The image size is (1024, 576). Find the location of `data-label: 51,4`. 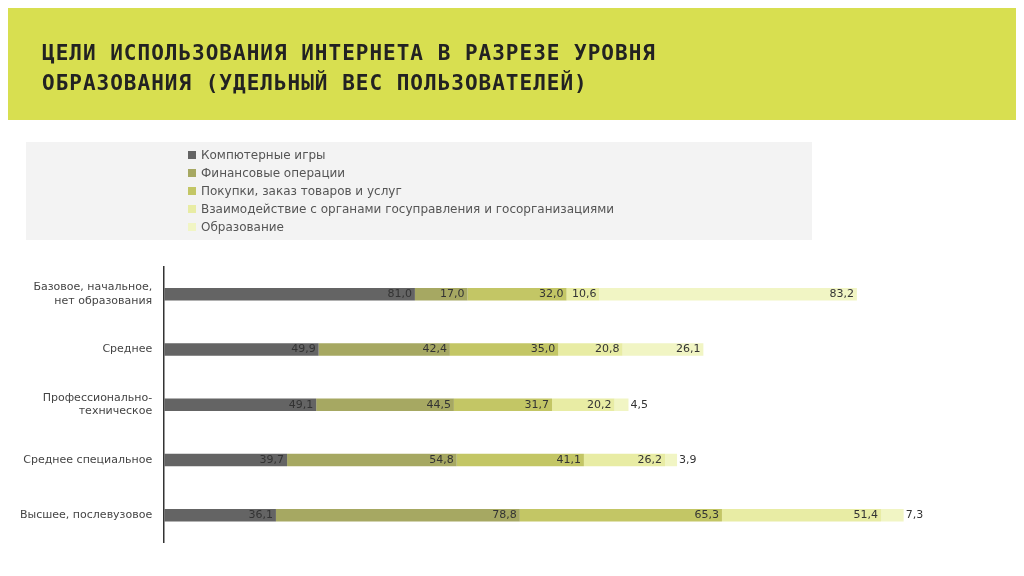

data-label: 51,4 is located at coordinates (866, 515).